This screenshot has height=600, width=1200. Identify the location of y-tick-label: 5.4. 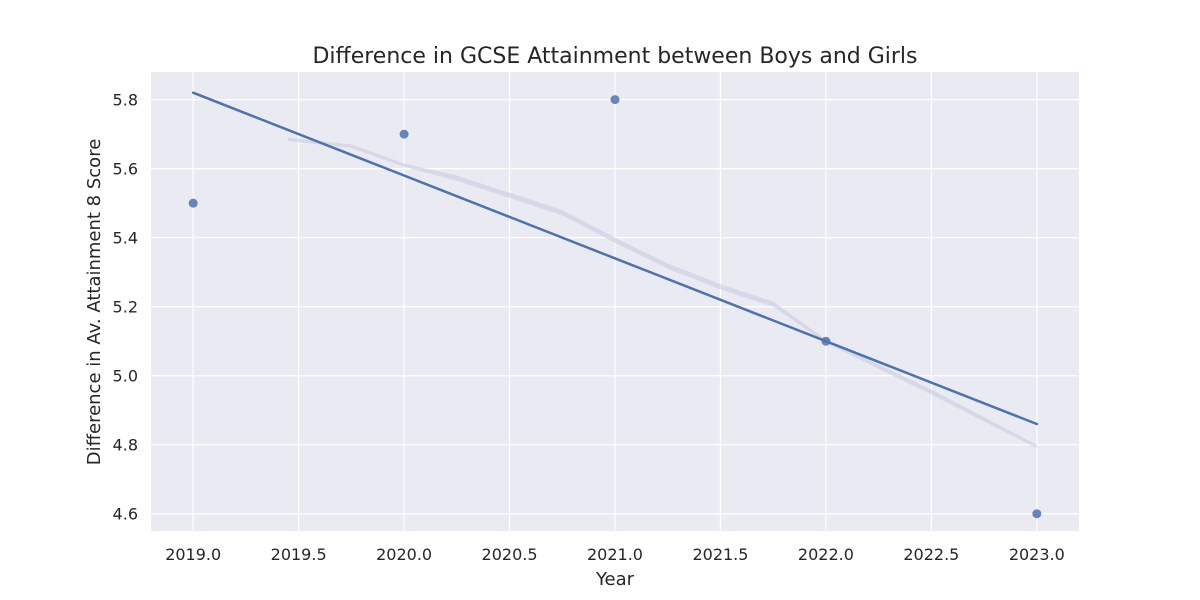
(125, 238).